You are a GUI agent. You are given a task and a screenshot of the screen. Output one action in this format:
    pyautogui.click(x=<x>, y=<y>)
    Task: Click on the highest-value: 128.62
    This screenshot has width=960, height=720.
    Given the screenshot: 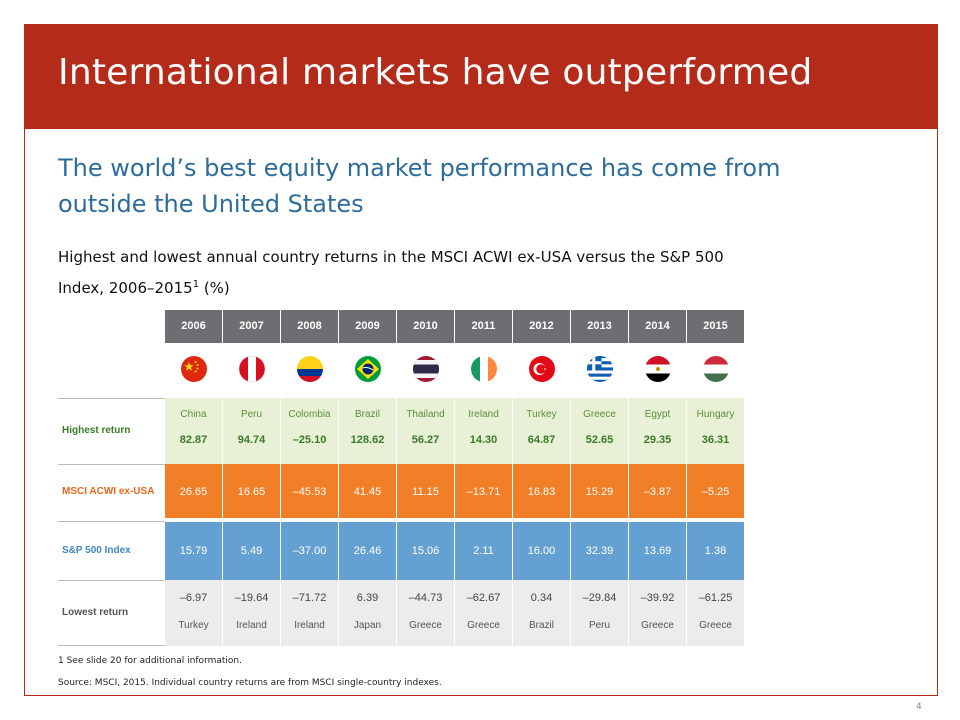 What is the action you would take?
    pyautogui.click(x=367, y=440)
    